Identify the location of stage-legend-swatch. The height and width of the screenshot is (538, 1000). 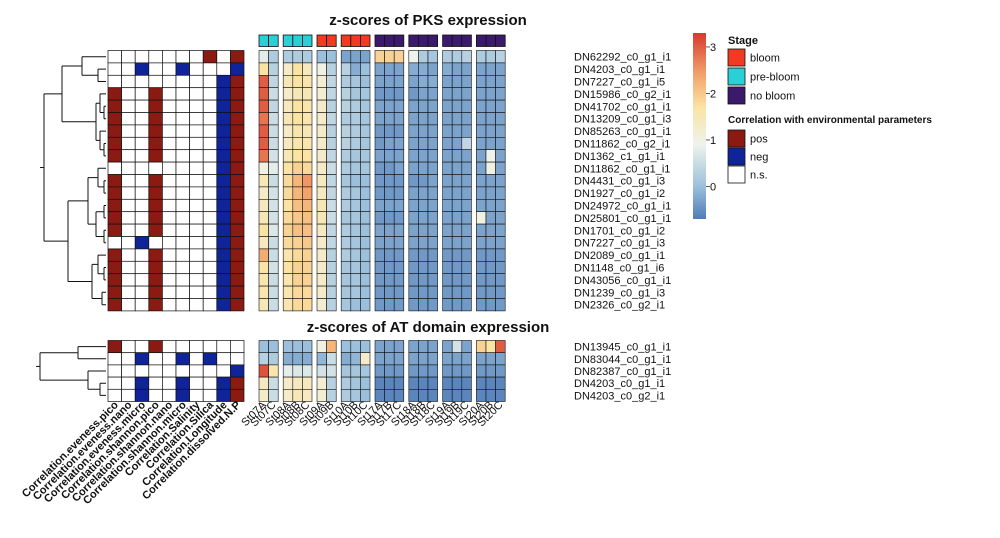
(736, 57).